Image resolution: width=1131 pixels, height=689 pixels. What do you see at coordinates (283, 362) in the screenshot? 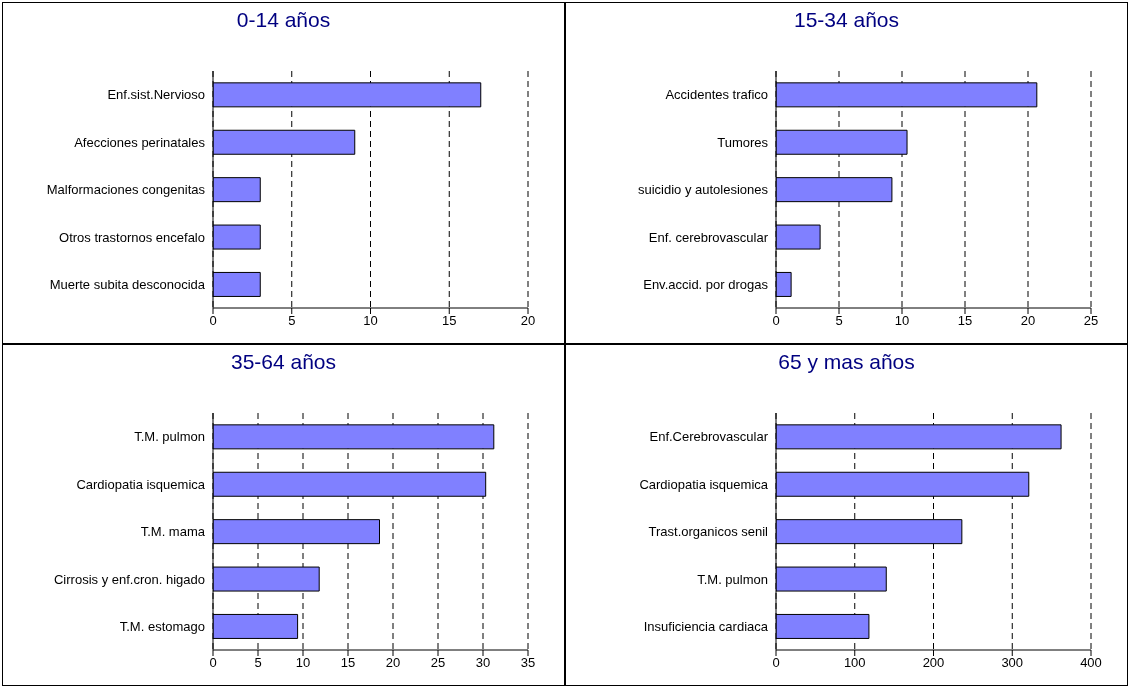
I see `chart-title: 35-64 años` at bounding box center [283, 362].